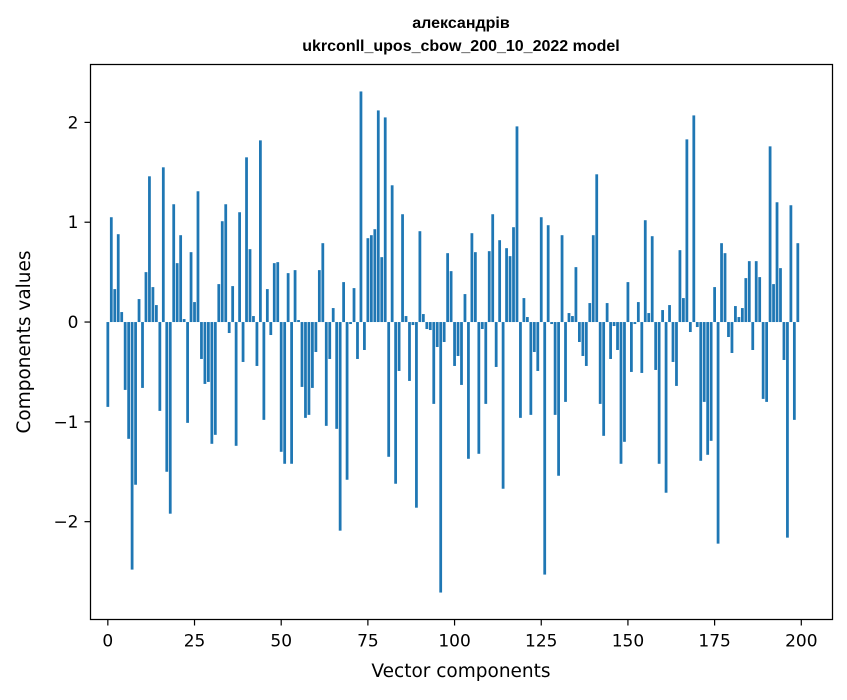 This screenshot has height=700, width=847. What do you see at coordinates (454, 642) in the screenshot?
I see `x-tick-label: 100` at bounding box center [454, 642].